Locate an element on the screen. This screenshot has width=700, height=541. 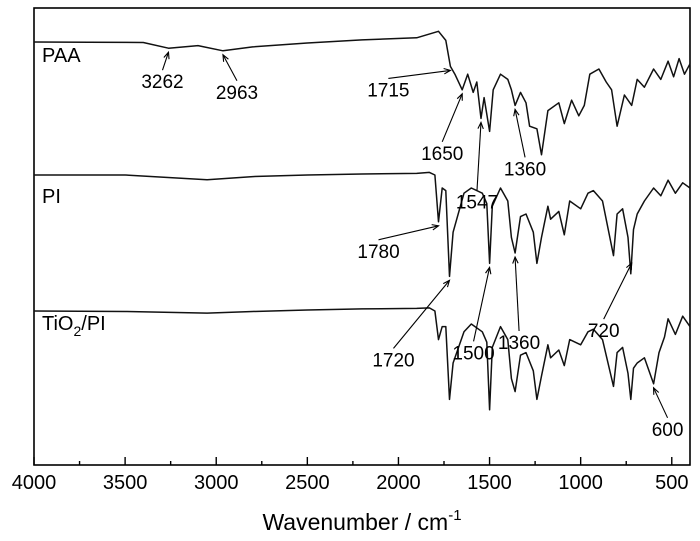
annotation-label: 1500 is located at coordinates (473, 353).